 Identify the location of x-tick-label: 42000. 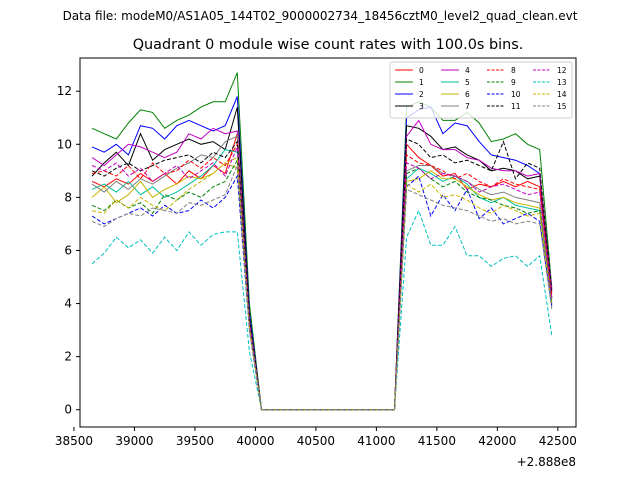
(497, 441).